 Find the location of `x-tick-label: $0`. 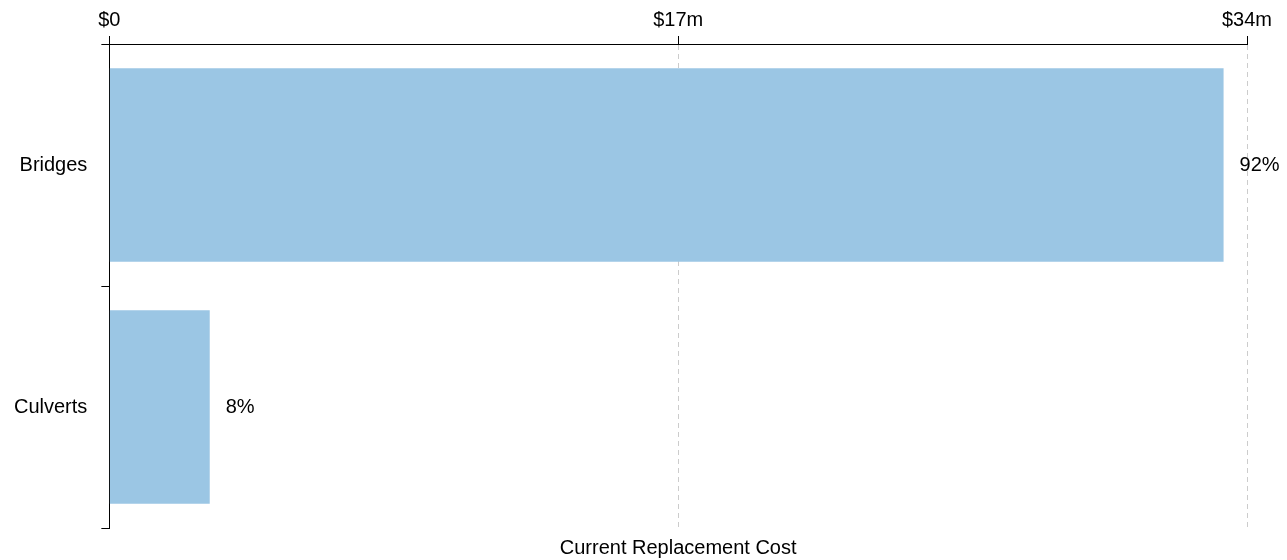

x-tick-label: $0 is located at coordinates (109, 18).